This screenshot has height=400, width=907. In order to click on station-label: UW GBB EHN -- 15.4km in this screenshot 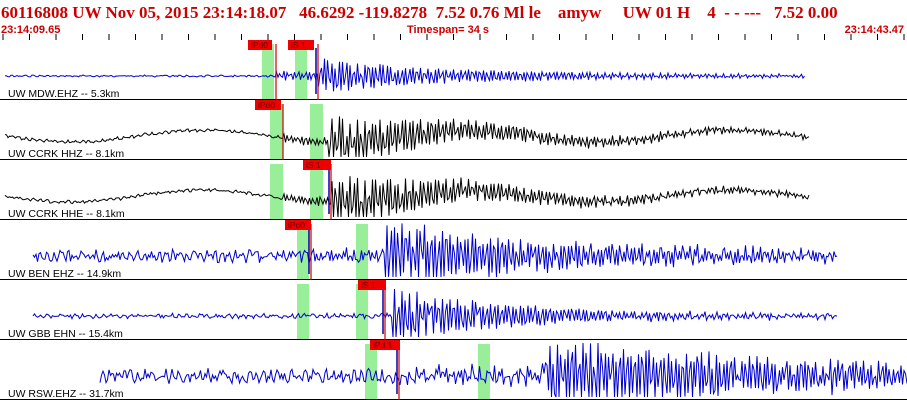, I will do `click(65, 334)`.